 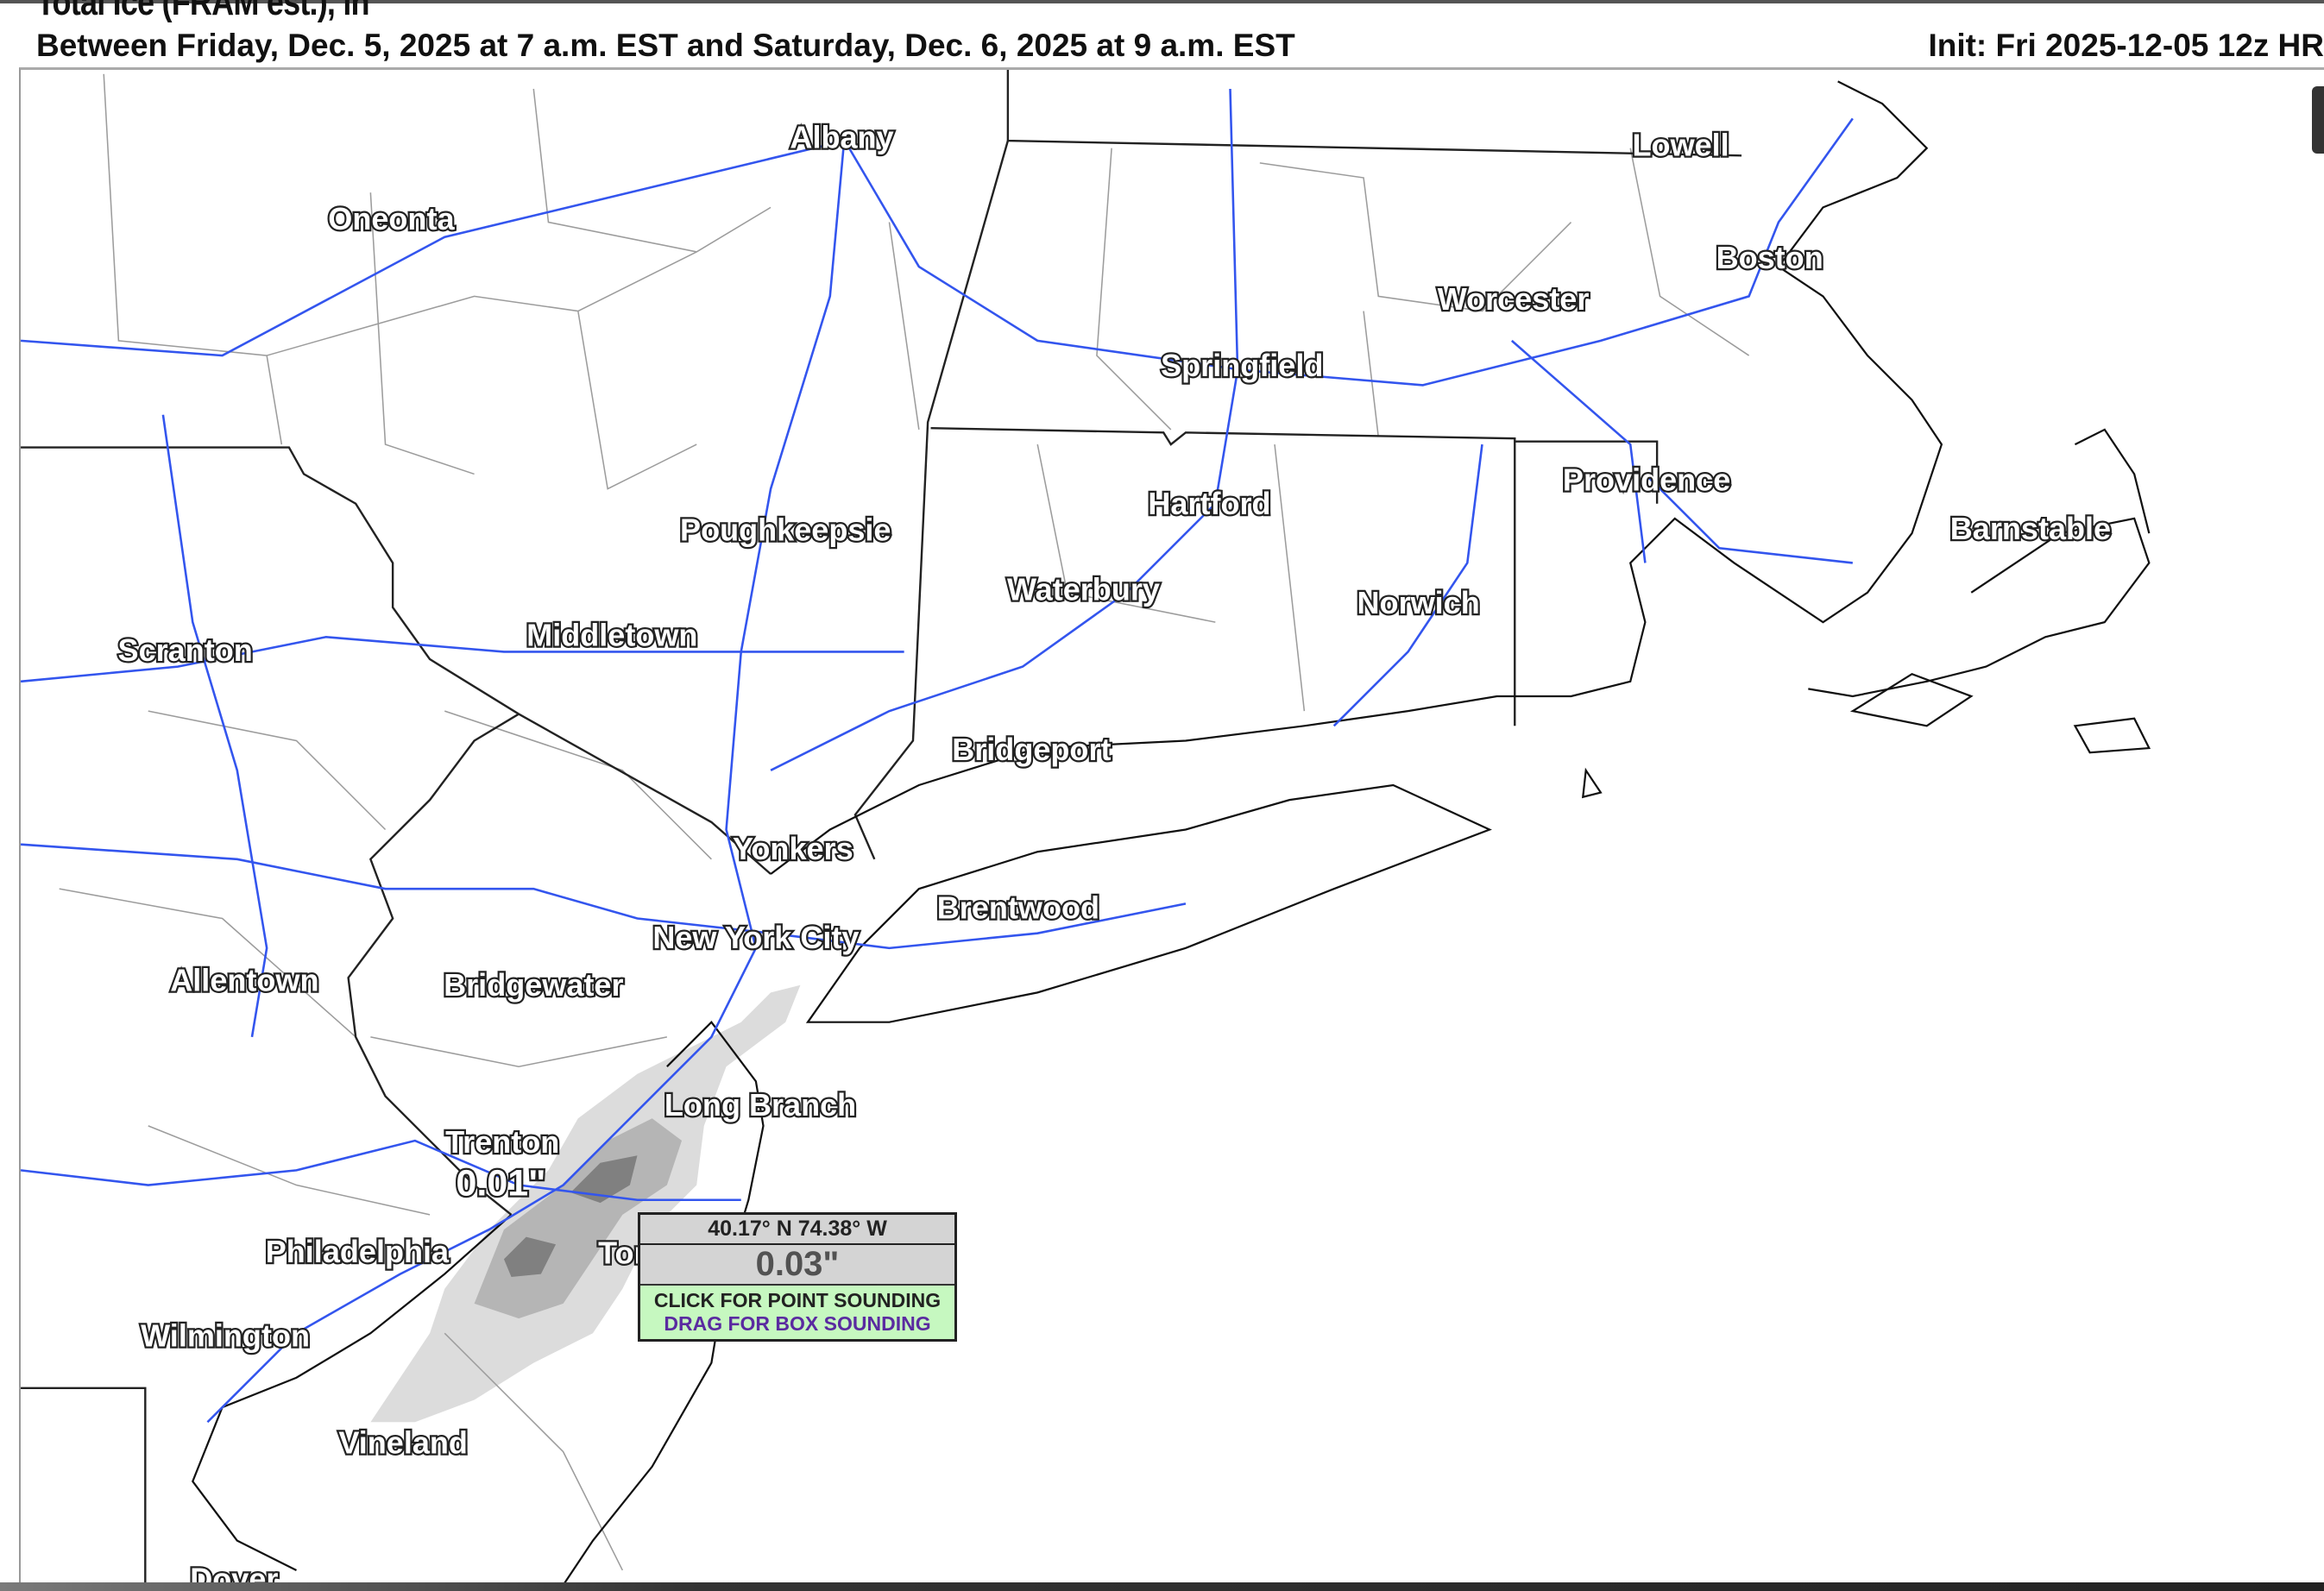 I want to click on city-label: Wilmington, so click(x=225, y=1336).